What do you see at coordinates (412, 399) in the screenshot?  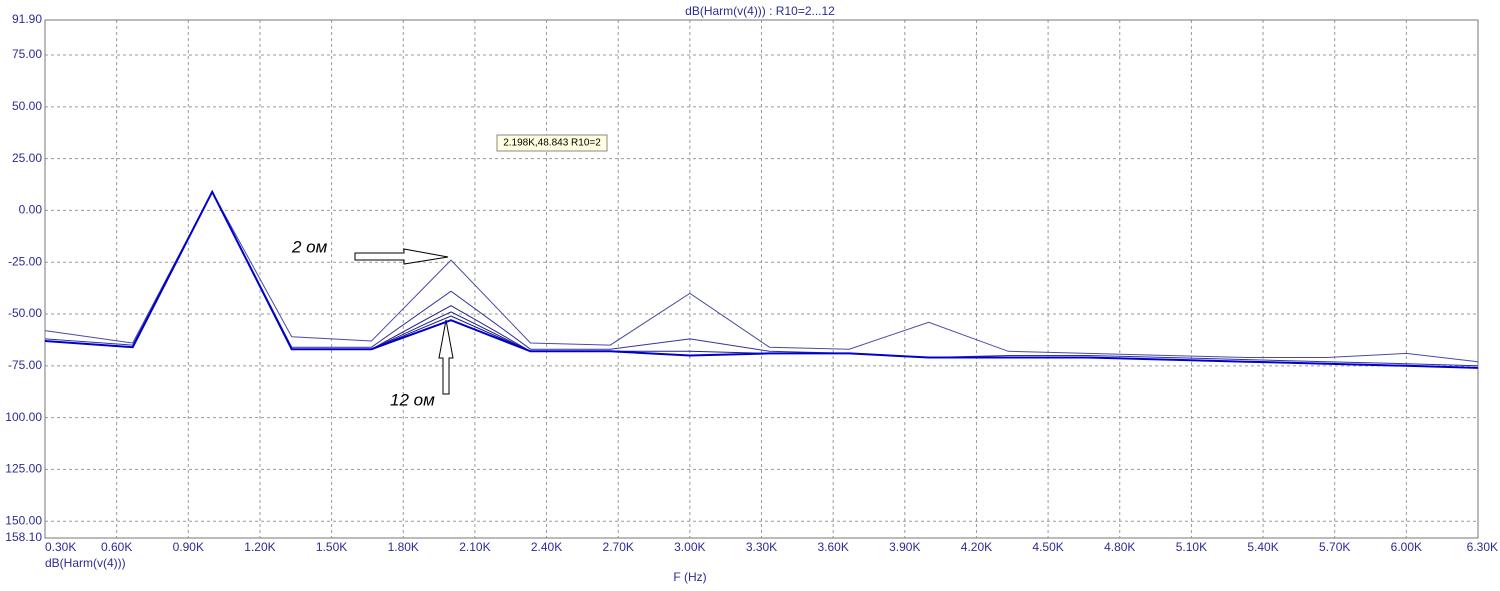 I see `annotation: 12 ом` at bounding box center [412, 399].